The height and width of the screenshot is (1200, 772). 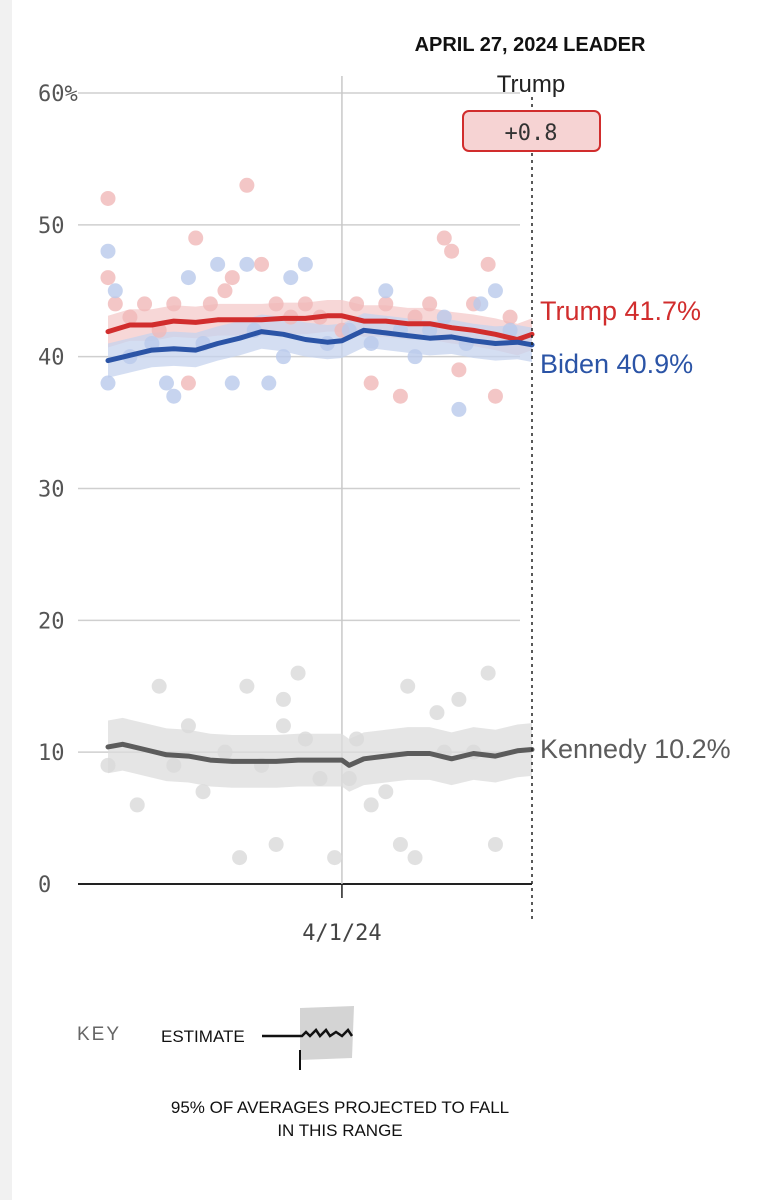 What do you see at coordinates (308, 1033) in the screenshot?
I see `key-estimate-line` at bounding box center [308, 1033].